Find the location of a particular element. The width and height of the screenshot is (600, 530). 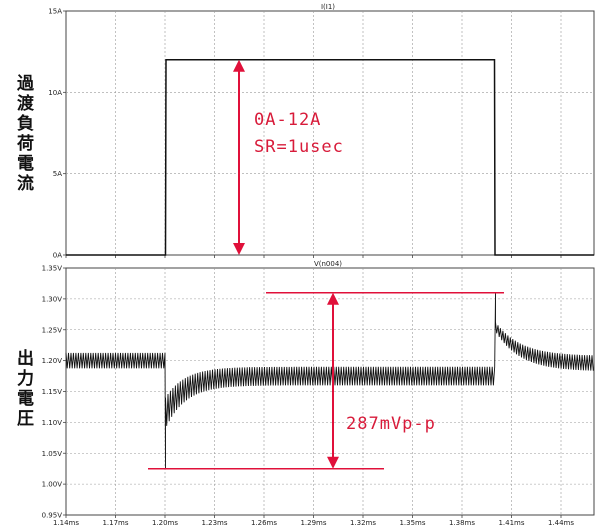

svg-text: 過渡負荷電流 is located at coordinates (26, 134).